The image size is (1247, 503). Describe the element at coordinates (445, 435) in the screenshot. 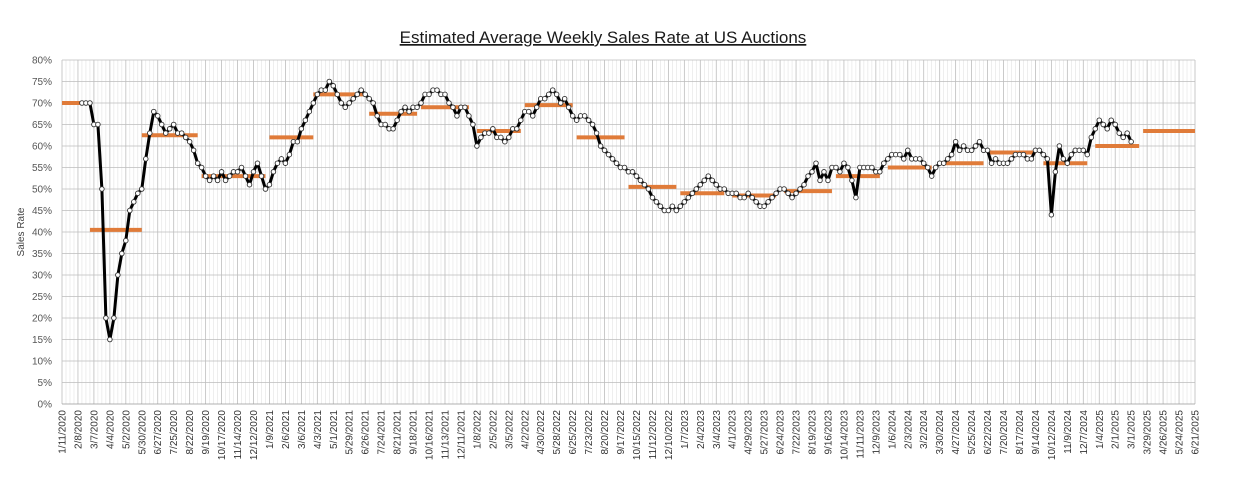

I see `x-tick-label: 11/13/2021` at that location.